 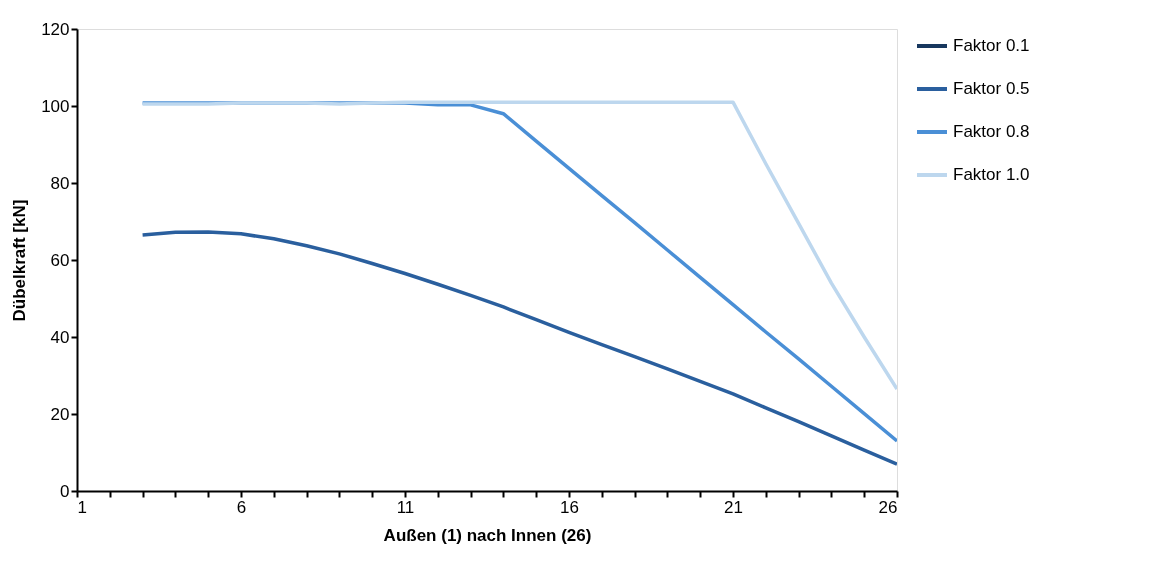 I want to click on y-axis-title: Dübelkraft [kN], so click(x=20, y=260).